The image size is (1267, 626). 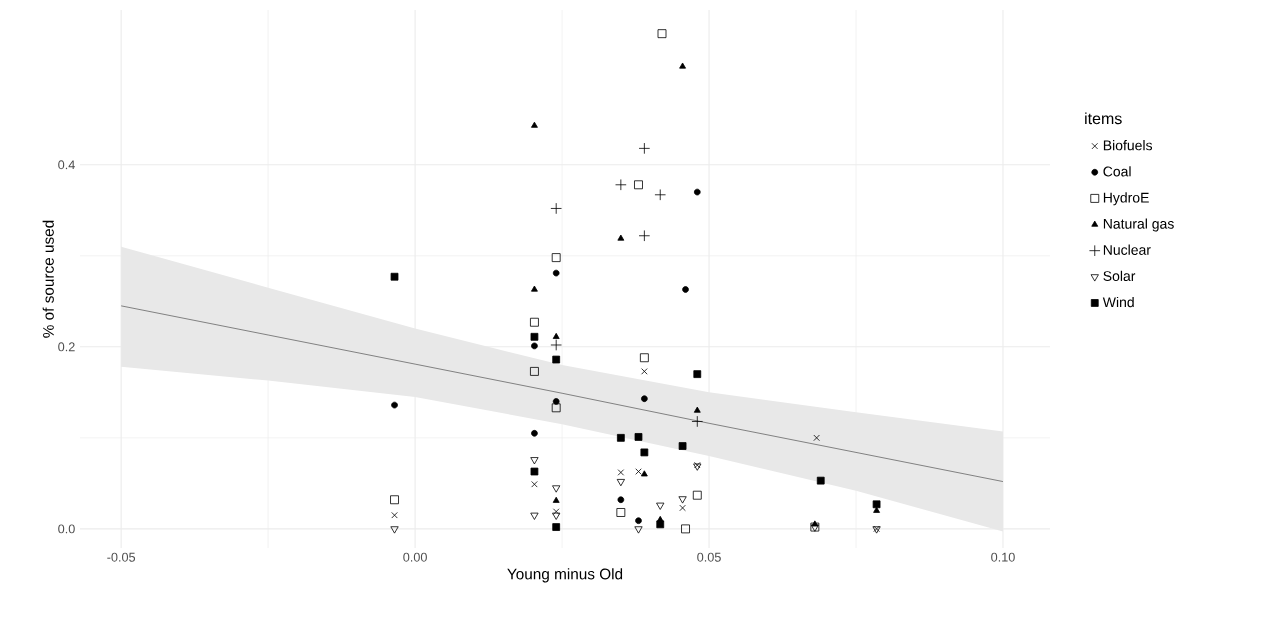 What do you see at coordinates (1138, 225) in the screenshot?
I see `legend-label: Natural gas` at bounding box center [1138, 225].